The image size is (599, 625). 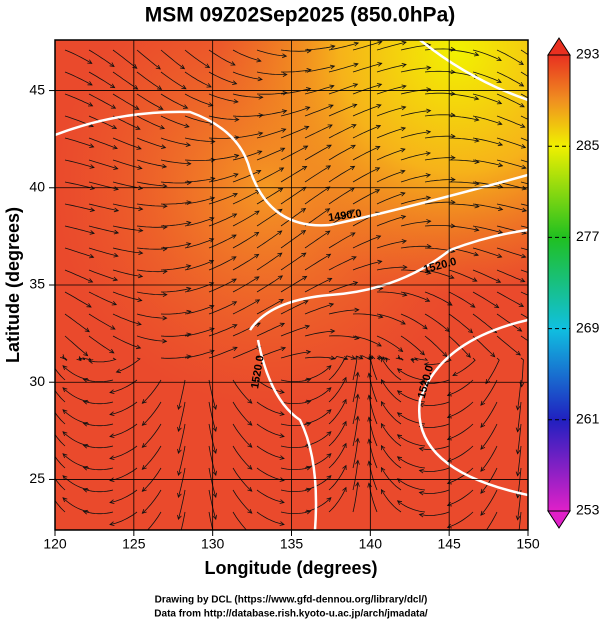 I want to click on y-tick-label: 40, so click(x=37, y=186).